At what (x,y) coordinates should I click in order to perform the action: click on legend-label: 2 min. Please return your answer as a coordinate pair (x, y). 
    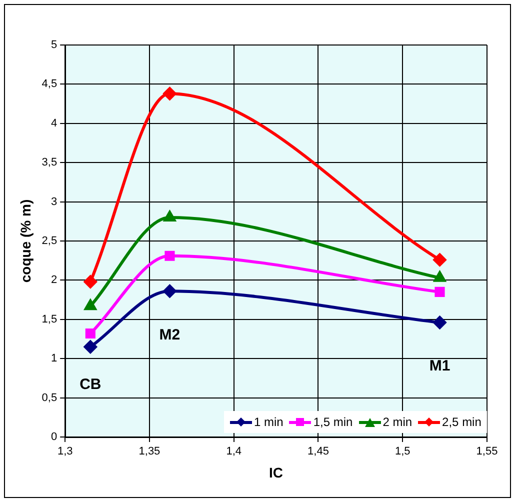
    Looking at the image, I should click on (397, 422).